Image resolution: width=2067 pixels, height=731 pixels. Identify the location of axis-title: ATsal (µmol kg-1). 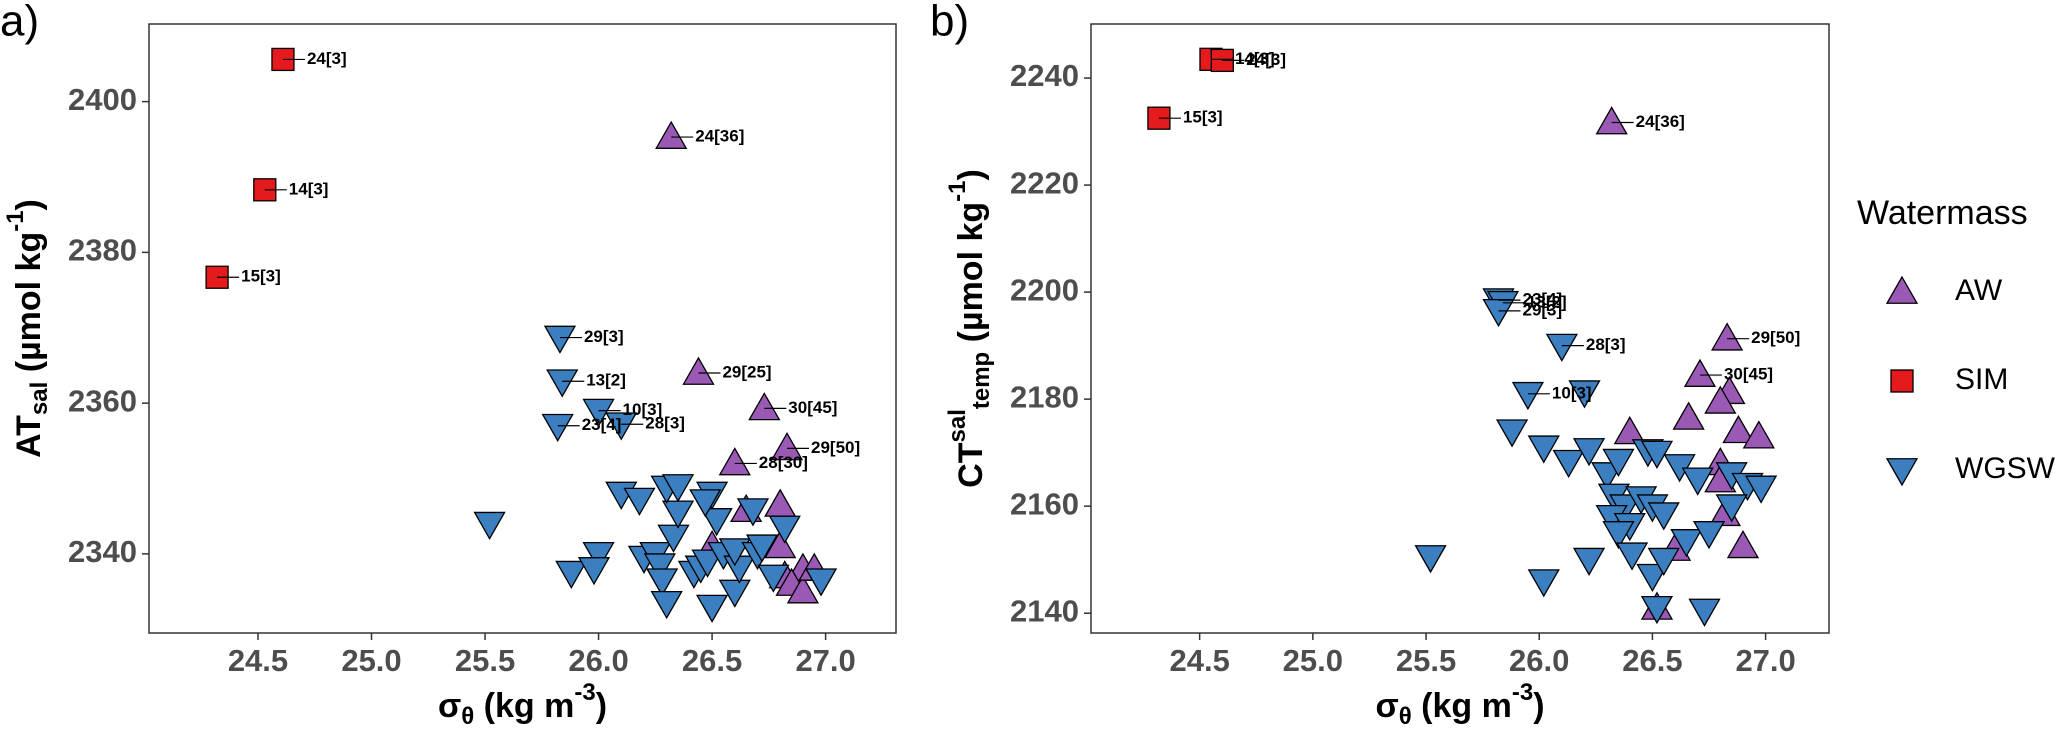
(27, 328).